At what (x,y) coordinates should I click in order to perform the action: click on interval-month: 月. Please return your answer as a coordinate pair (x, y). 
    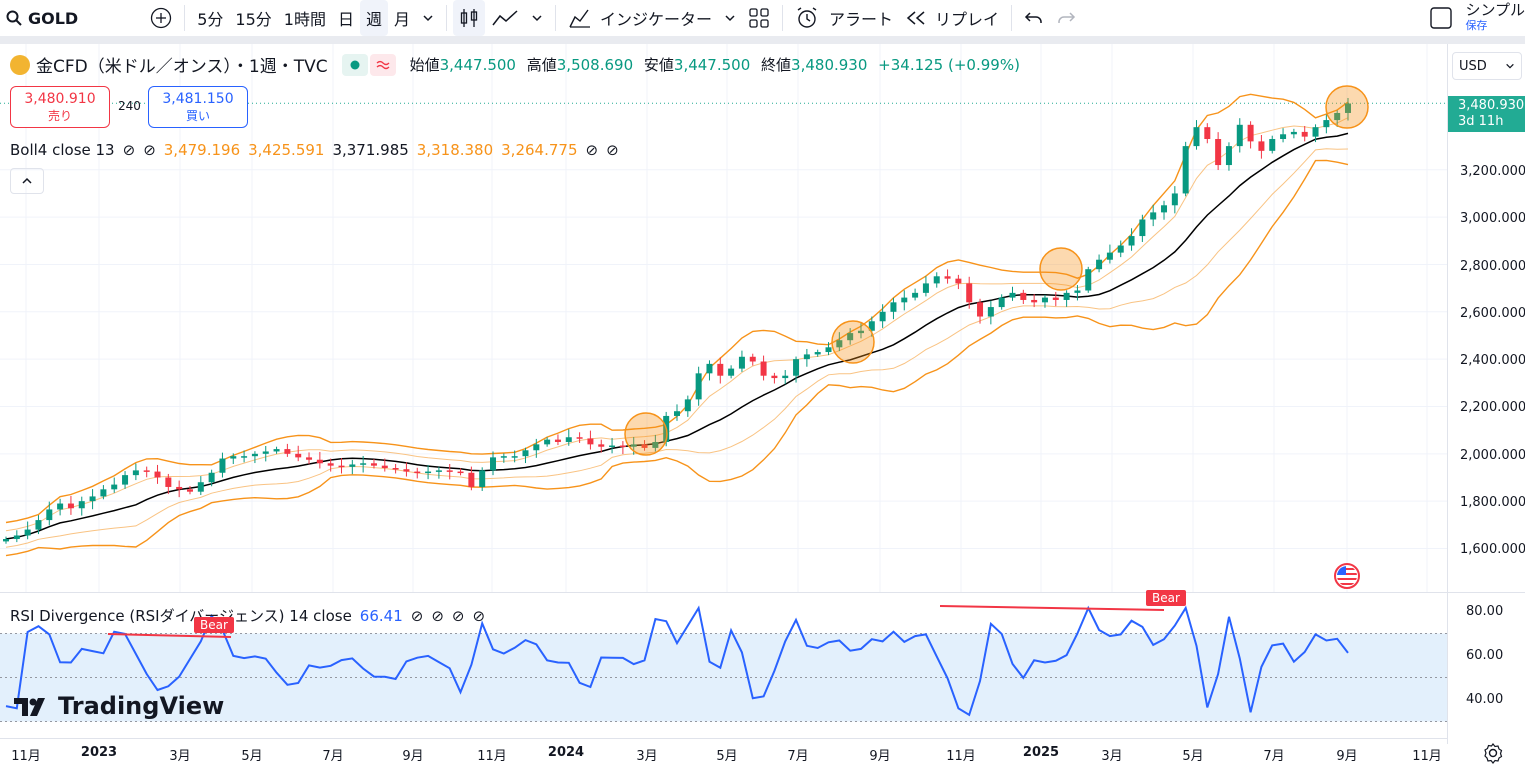
    Looking at the image, I should click on (402, 19).